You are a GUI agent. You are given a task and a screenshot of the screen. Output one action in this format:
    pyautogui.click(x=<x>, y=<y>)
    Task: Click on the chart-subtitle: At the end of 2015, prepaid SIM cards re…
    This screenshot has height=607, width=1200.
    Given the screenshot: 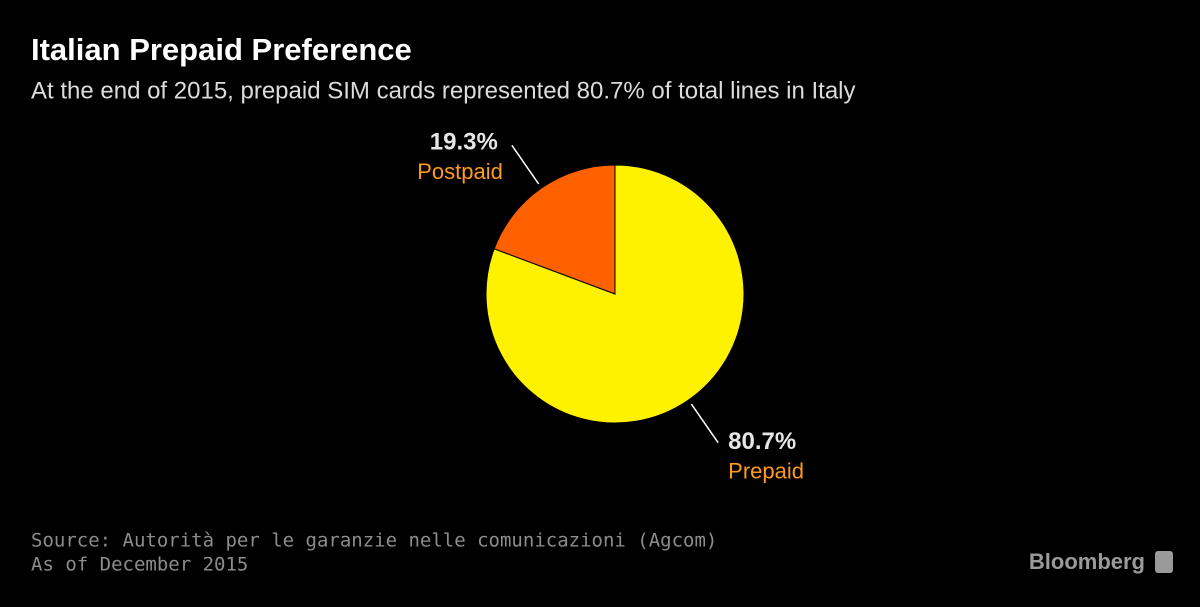 What is the action you would take?
    pyautogui.click(x=443, y=90)
    